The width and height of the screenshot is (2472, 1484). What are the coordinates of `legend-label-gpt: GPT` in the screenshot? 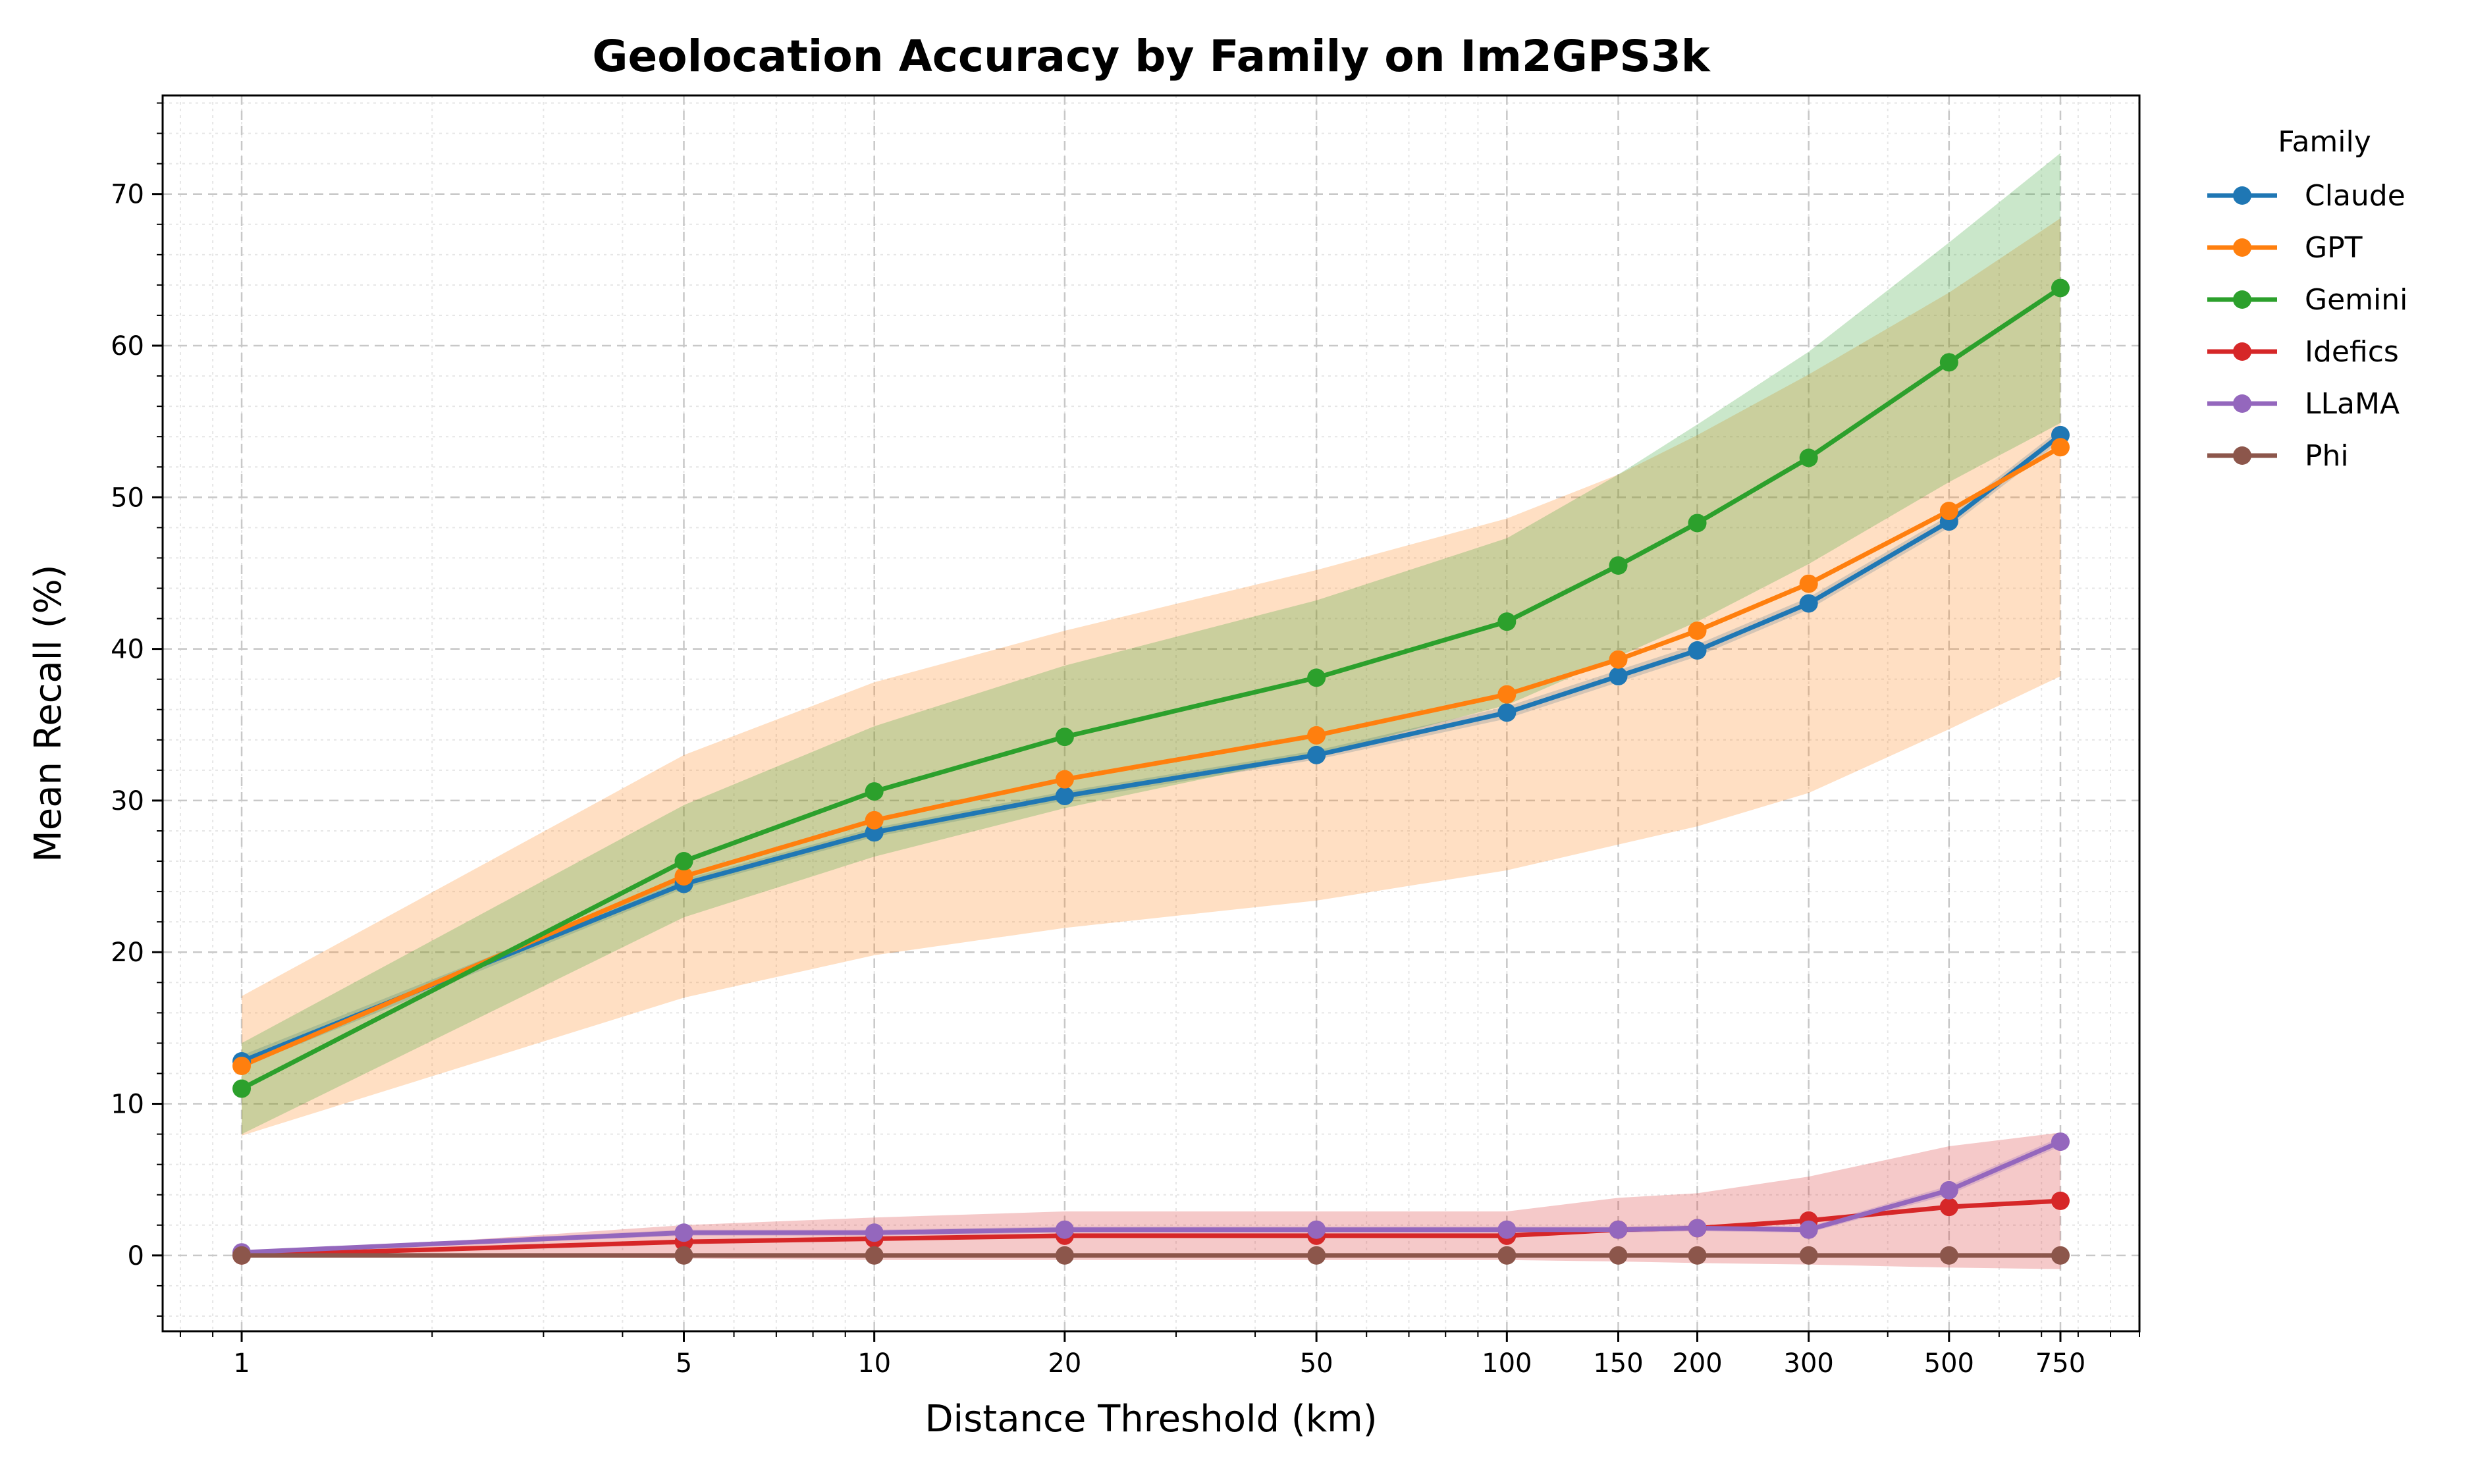 It's located at (2334, 248).